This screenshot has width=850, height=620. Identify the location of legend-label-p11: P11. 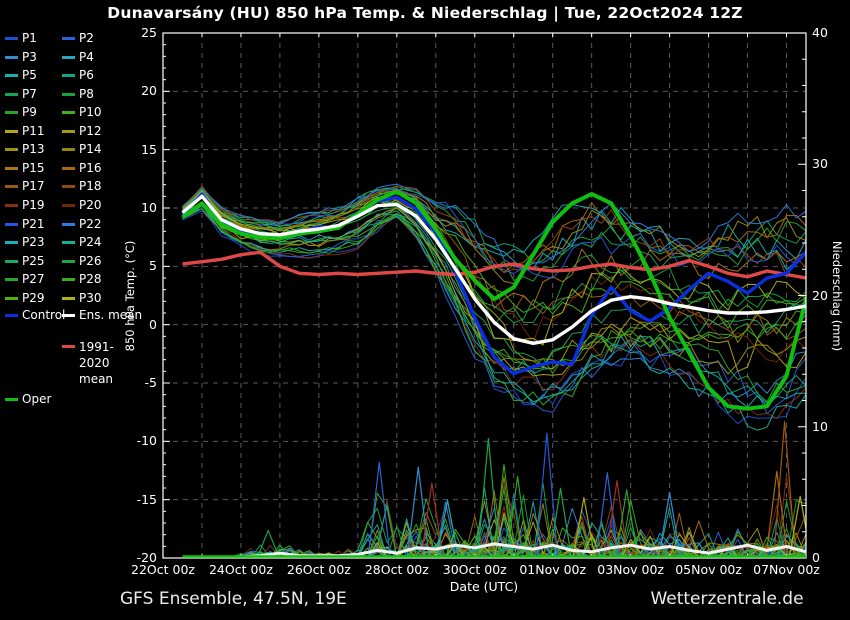
(33, 130).